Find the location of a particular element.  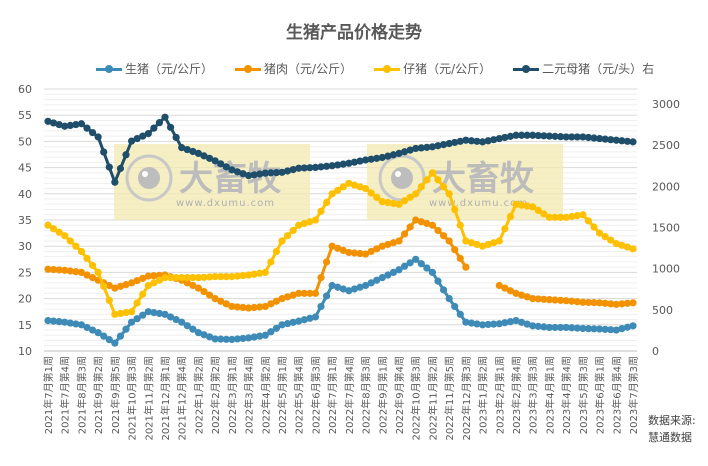

y-axis-left-tick: 20 is located at coordinates (25, 299).